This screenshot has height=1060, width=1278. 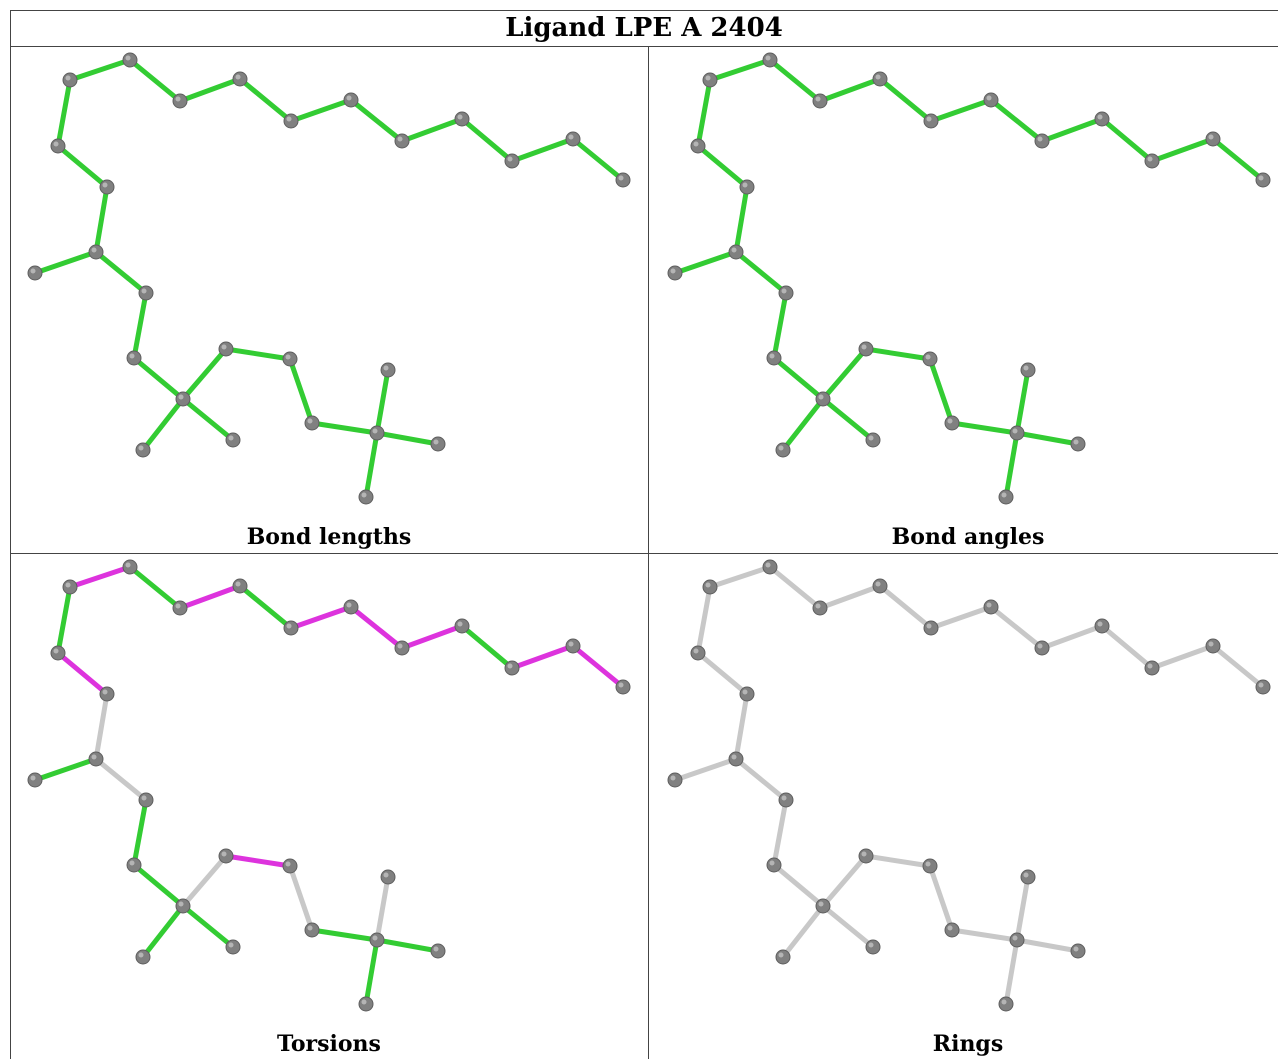 I want to click on panel-caption: Rings, so click(x=968, y=1044).